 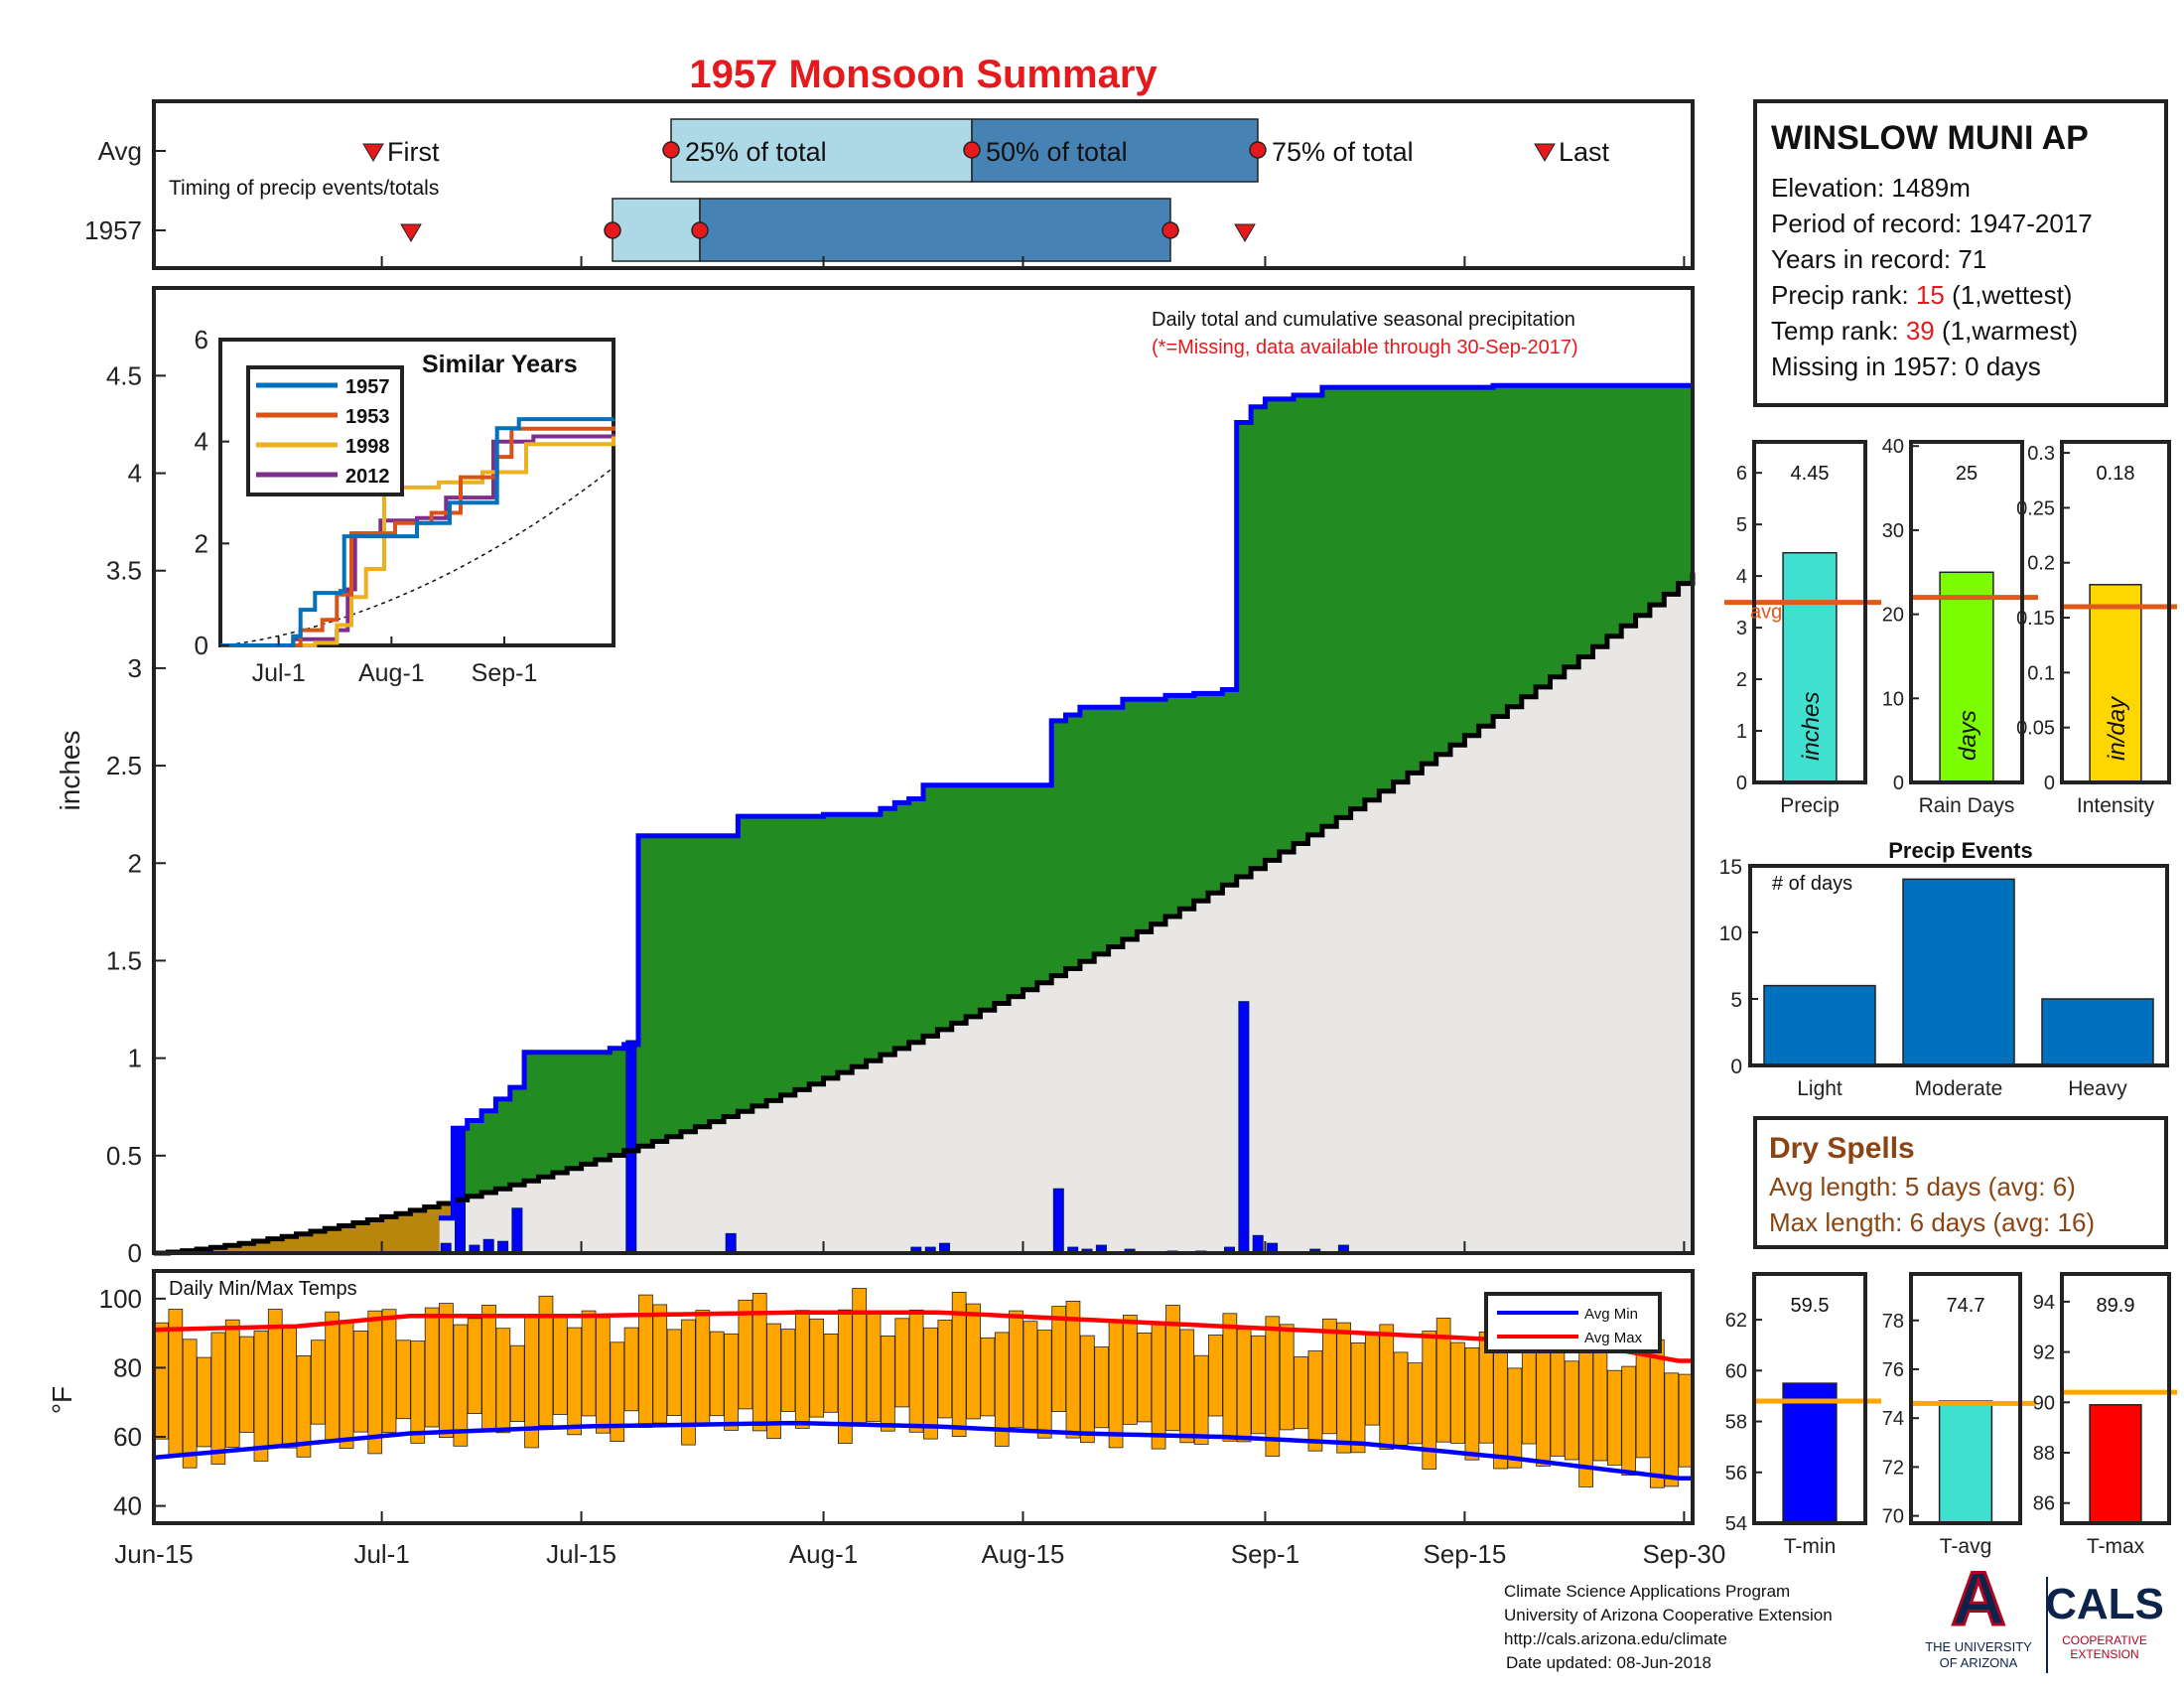 I want to click on timing-subtitle: Timing of precip events/totals, so click(x=304, y=188).